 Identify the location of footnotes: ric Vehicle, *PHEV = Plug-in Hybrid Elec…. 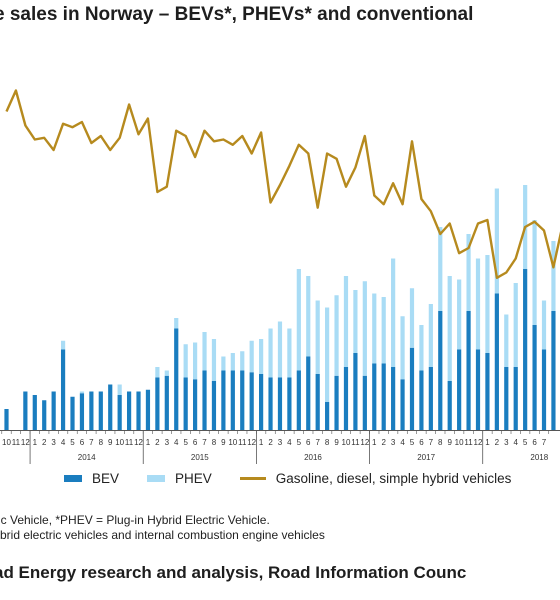
(162, 528).